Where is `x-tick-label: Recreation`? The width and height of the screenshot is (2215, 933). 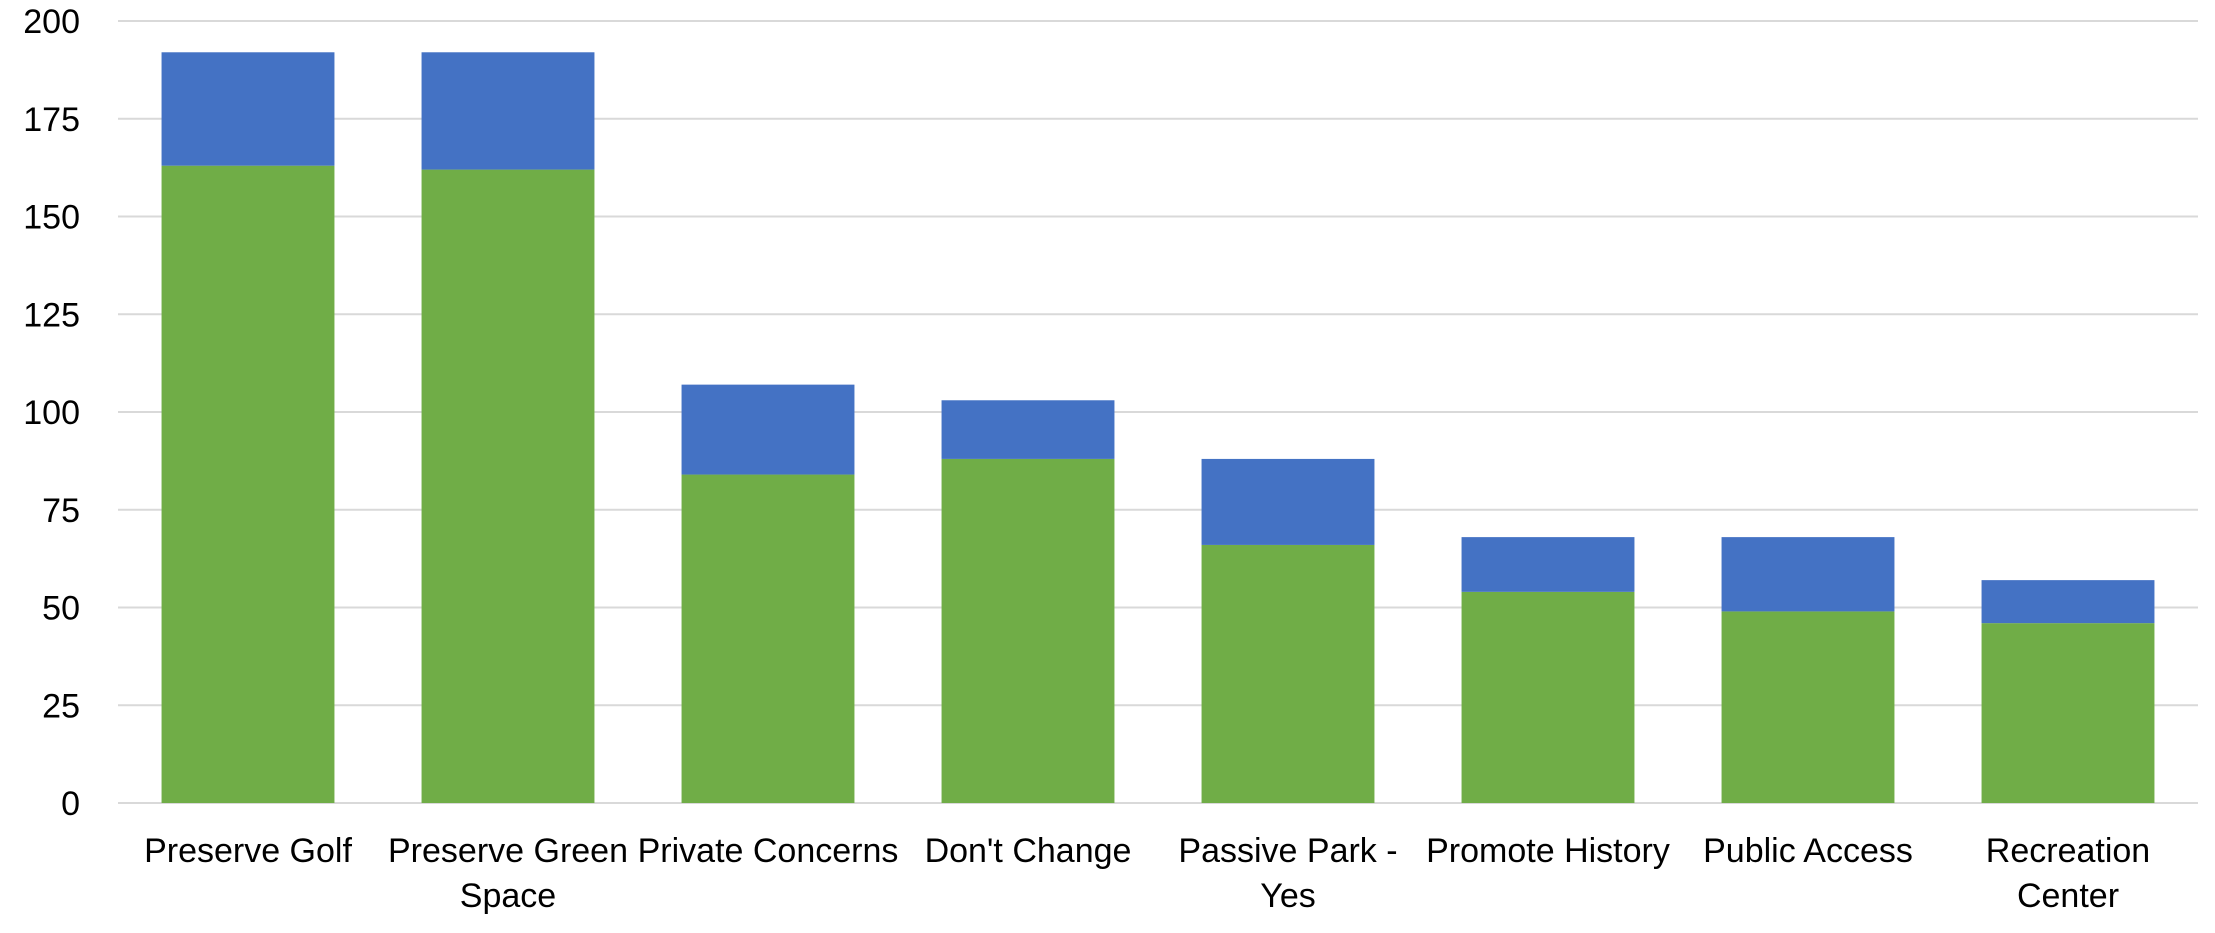
x-tick-label: Recreation is located at coordinates (2068, 851).